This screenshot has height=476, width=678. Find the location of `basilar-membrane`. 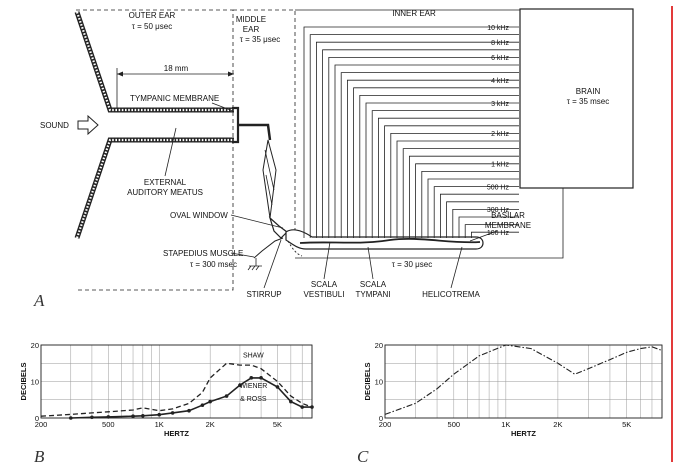

basilar-membrane is located at coordinates (390, 240).